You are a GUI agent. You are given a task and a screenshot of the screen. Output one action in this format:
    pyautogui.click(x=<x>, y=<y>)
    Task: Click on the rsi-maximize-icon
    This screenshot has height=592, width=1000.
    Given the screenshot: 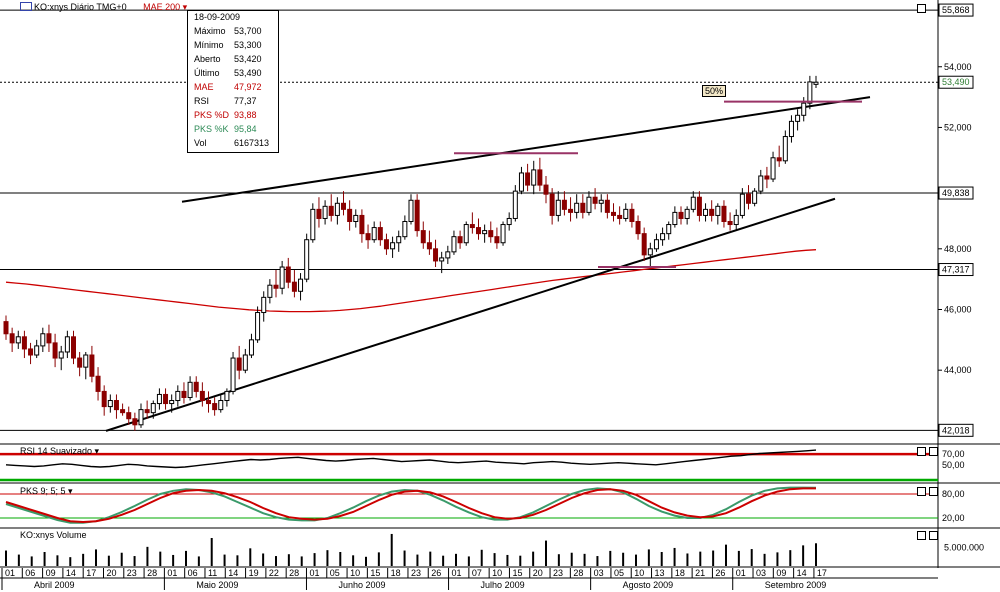 What is the action you would take?
    pyautogui.click(x=921, y=451)
    